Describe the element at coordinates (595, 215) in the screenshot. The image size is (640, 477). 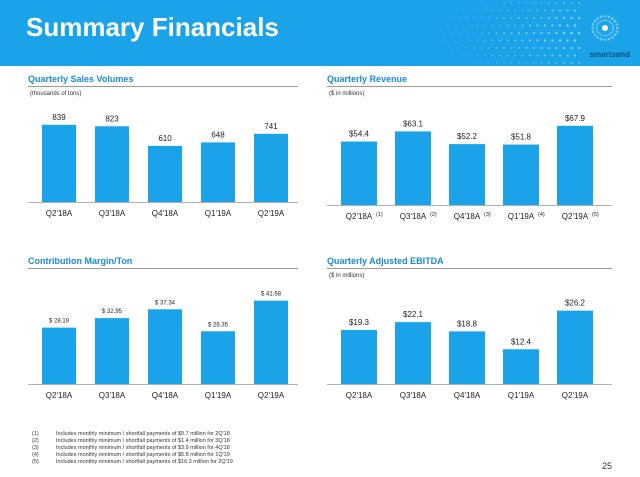
I see `footnote-marker: (5)` at that location.